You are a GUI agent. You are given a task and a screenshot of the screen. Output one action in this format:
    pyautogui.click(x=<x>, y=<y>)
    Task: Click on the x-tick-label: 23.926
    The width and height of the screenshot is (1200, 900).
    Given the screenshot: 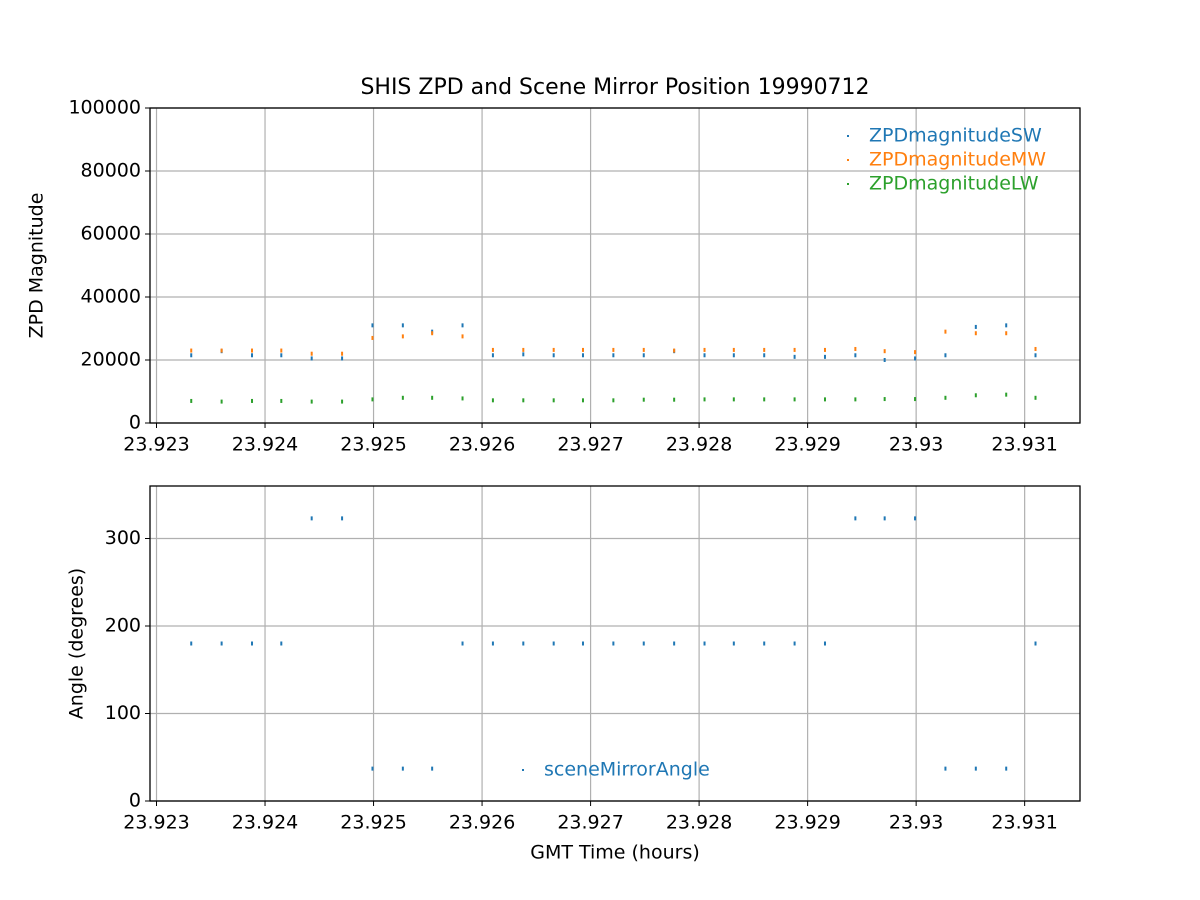 What is the action you would take?
    pyautogui.click(x=482, y=823)
    